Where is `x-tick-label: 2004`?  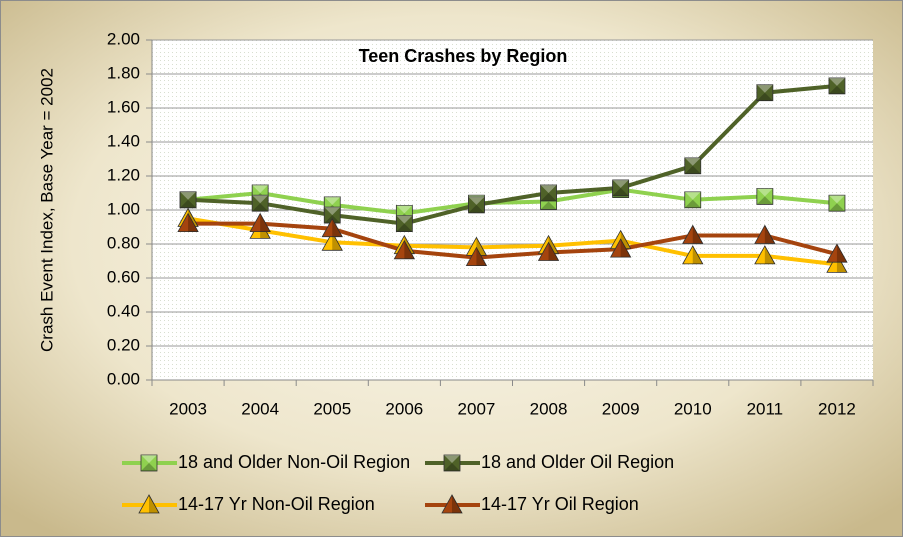
x-tick-label: 2004 is located at coordinates (260, 408).